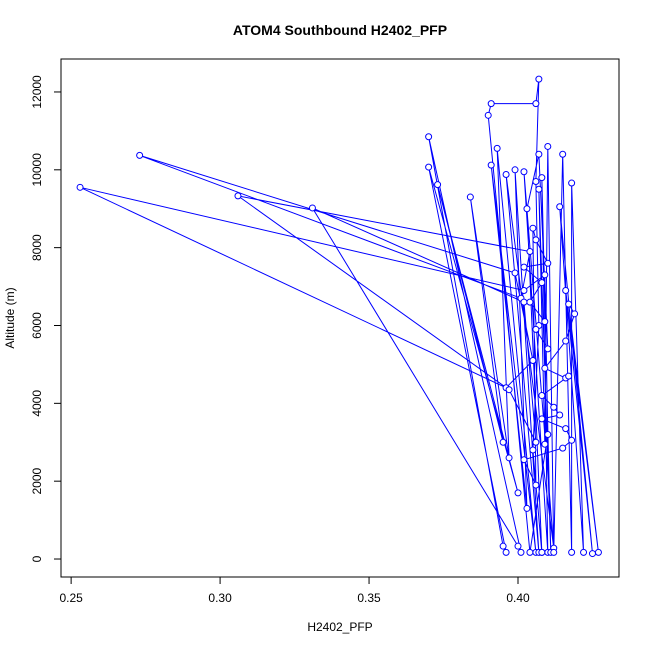  Describe the element at coordinates (71, 598) in the screenshot. I see `x-tick-label: 0.25` at that location.